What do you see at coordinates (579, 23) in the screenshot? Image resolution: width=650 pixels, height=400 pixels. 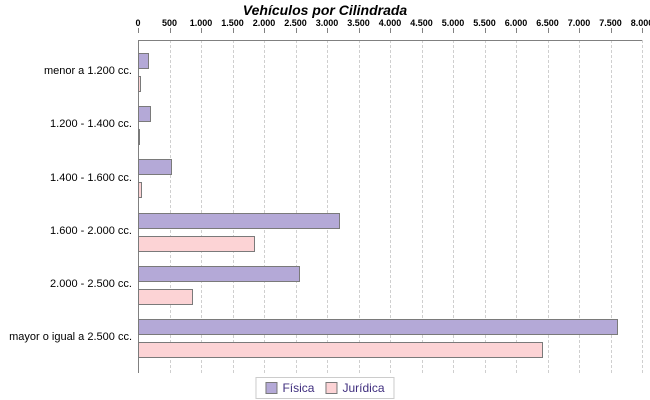 I see `x-axis-tick-label: 7.000` at bounding box center [579, 23].